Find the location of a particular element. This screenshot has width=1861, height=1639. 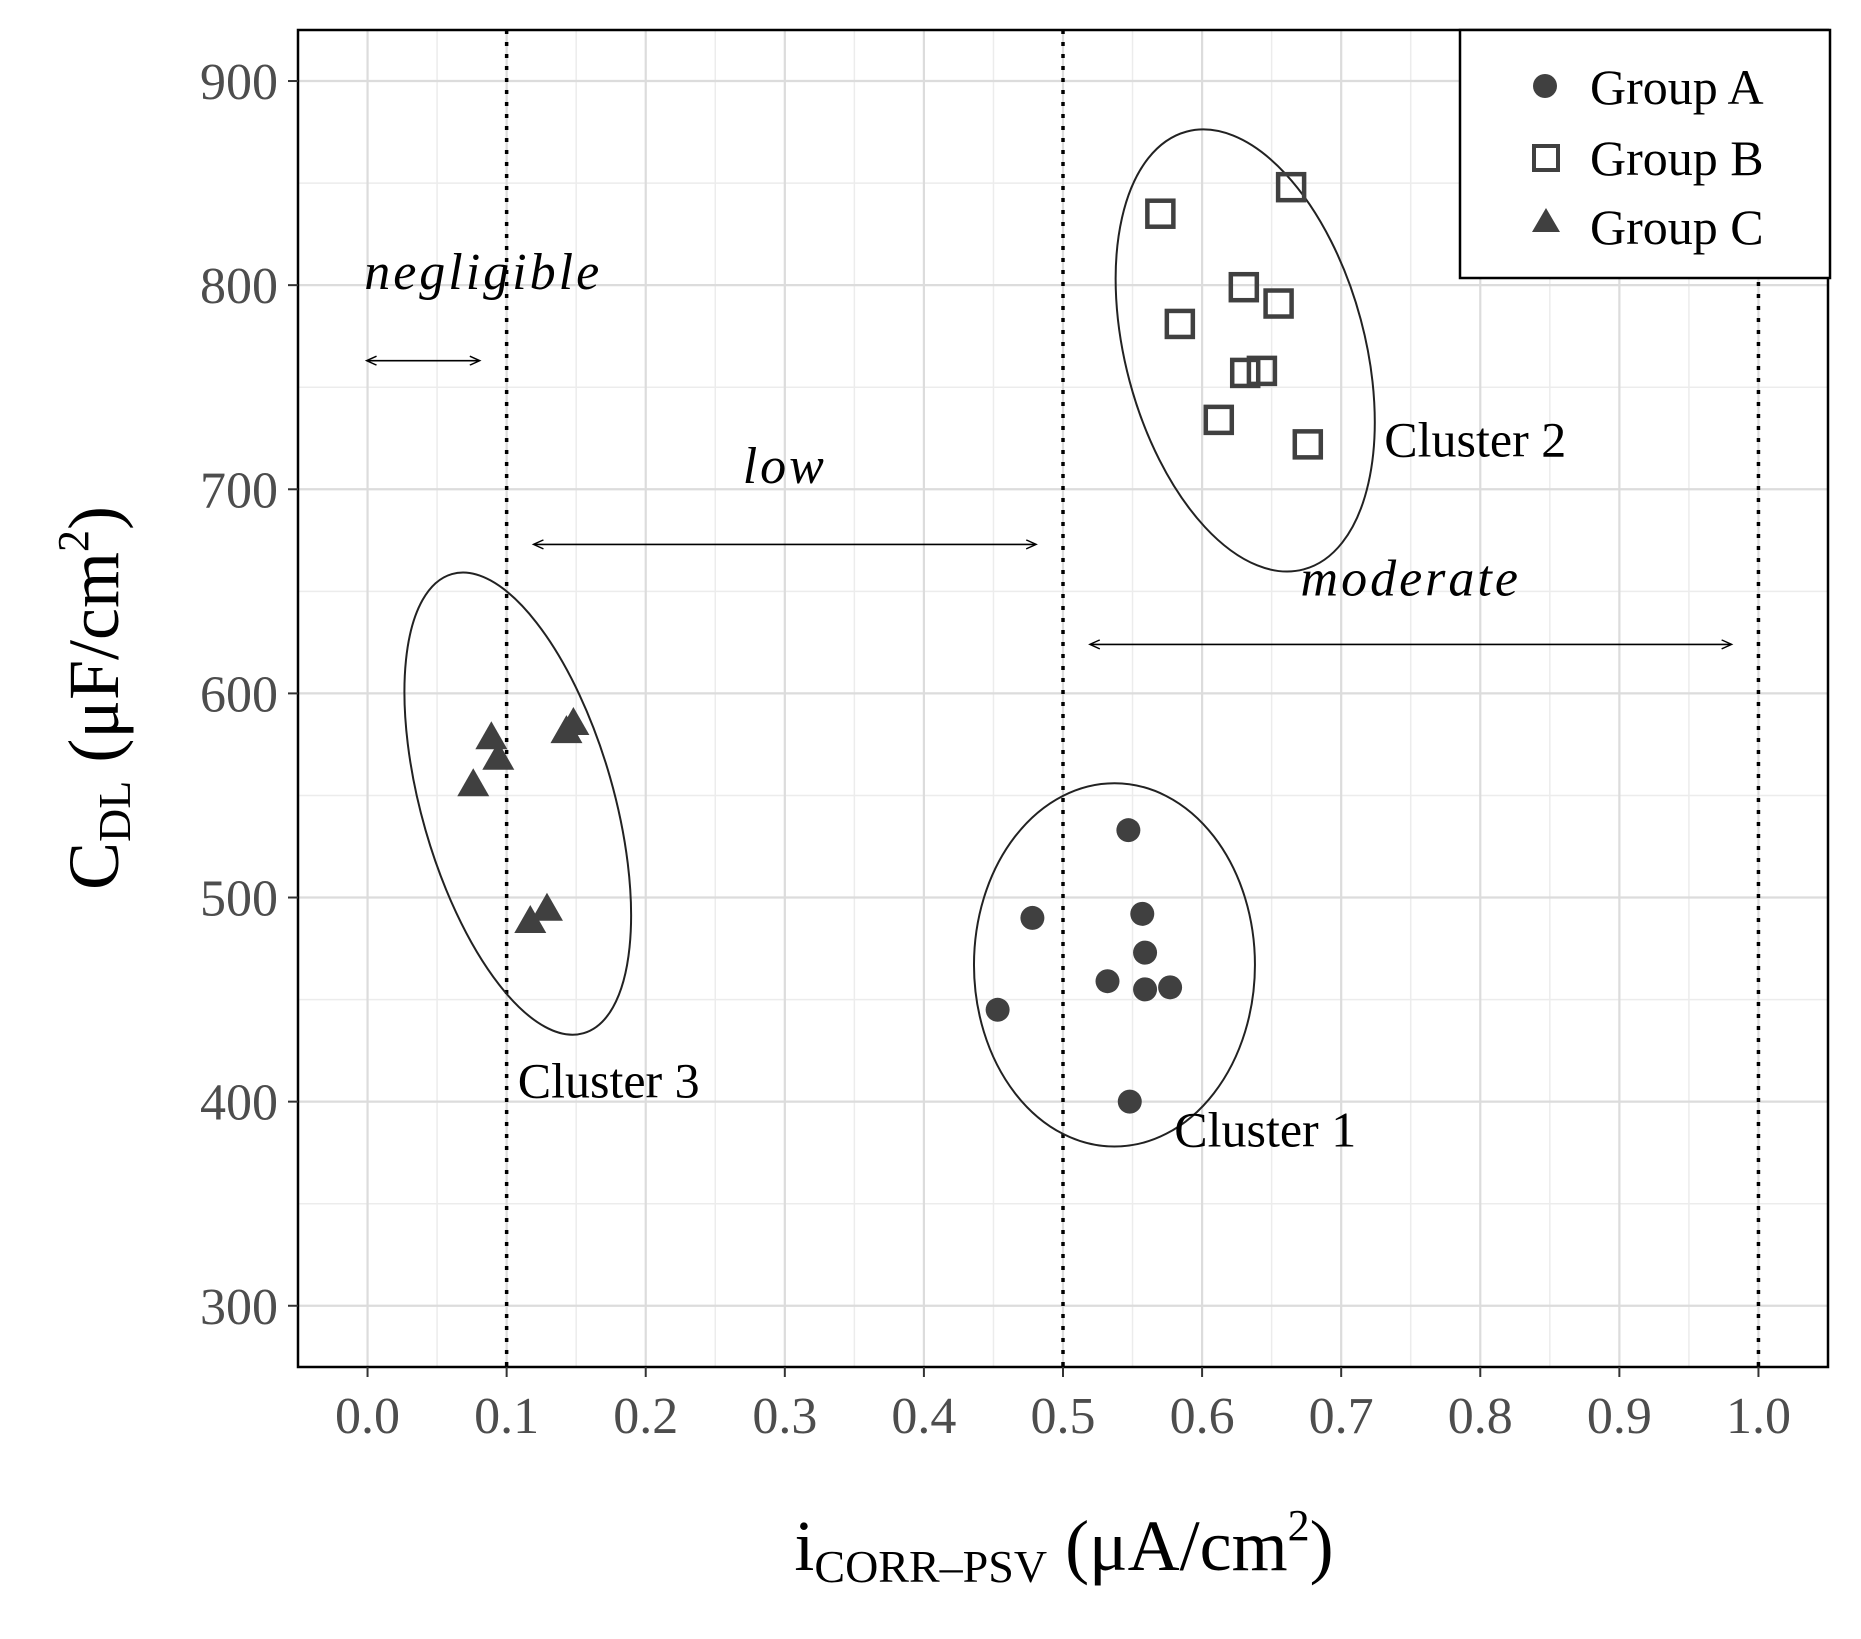

legend-triangle-icon is located at coordinates (1546, 220).